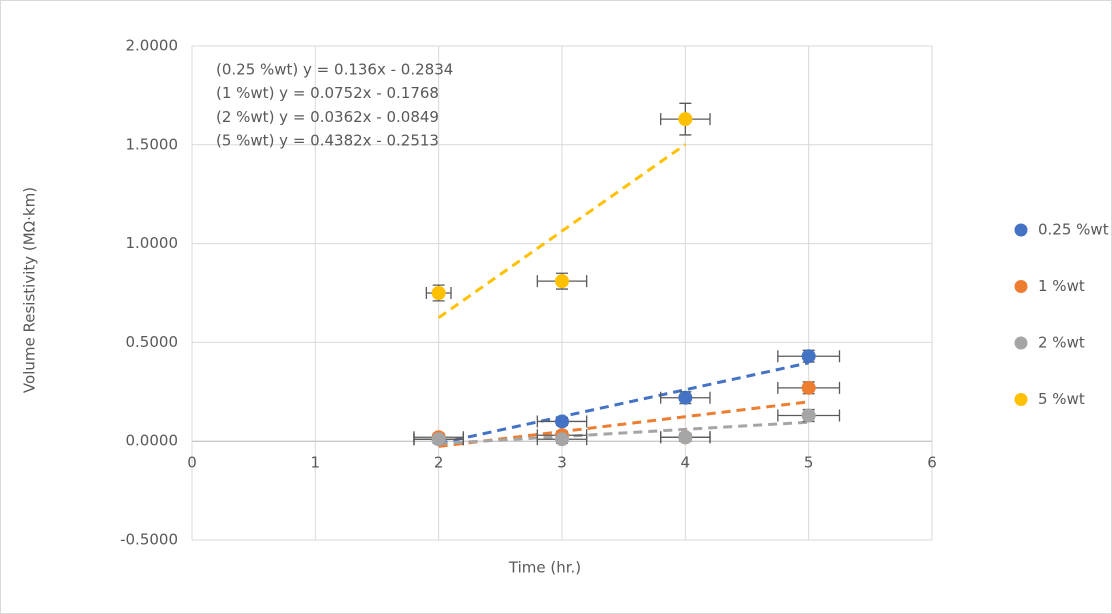 This screenshot has height=614, width=1112. Describe the element at coordinates (152, 144) in the screenshot. I see `y-tick-label: 1.5000` at that location.